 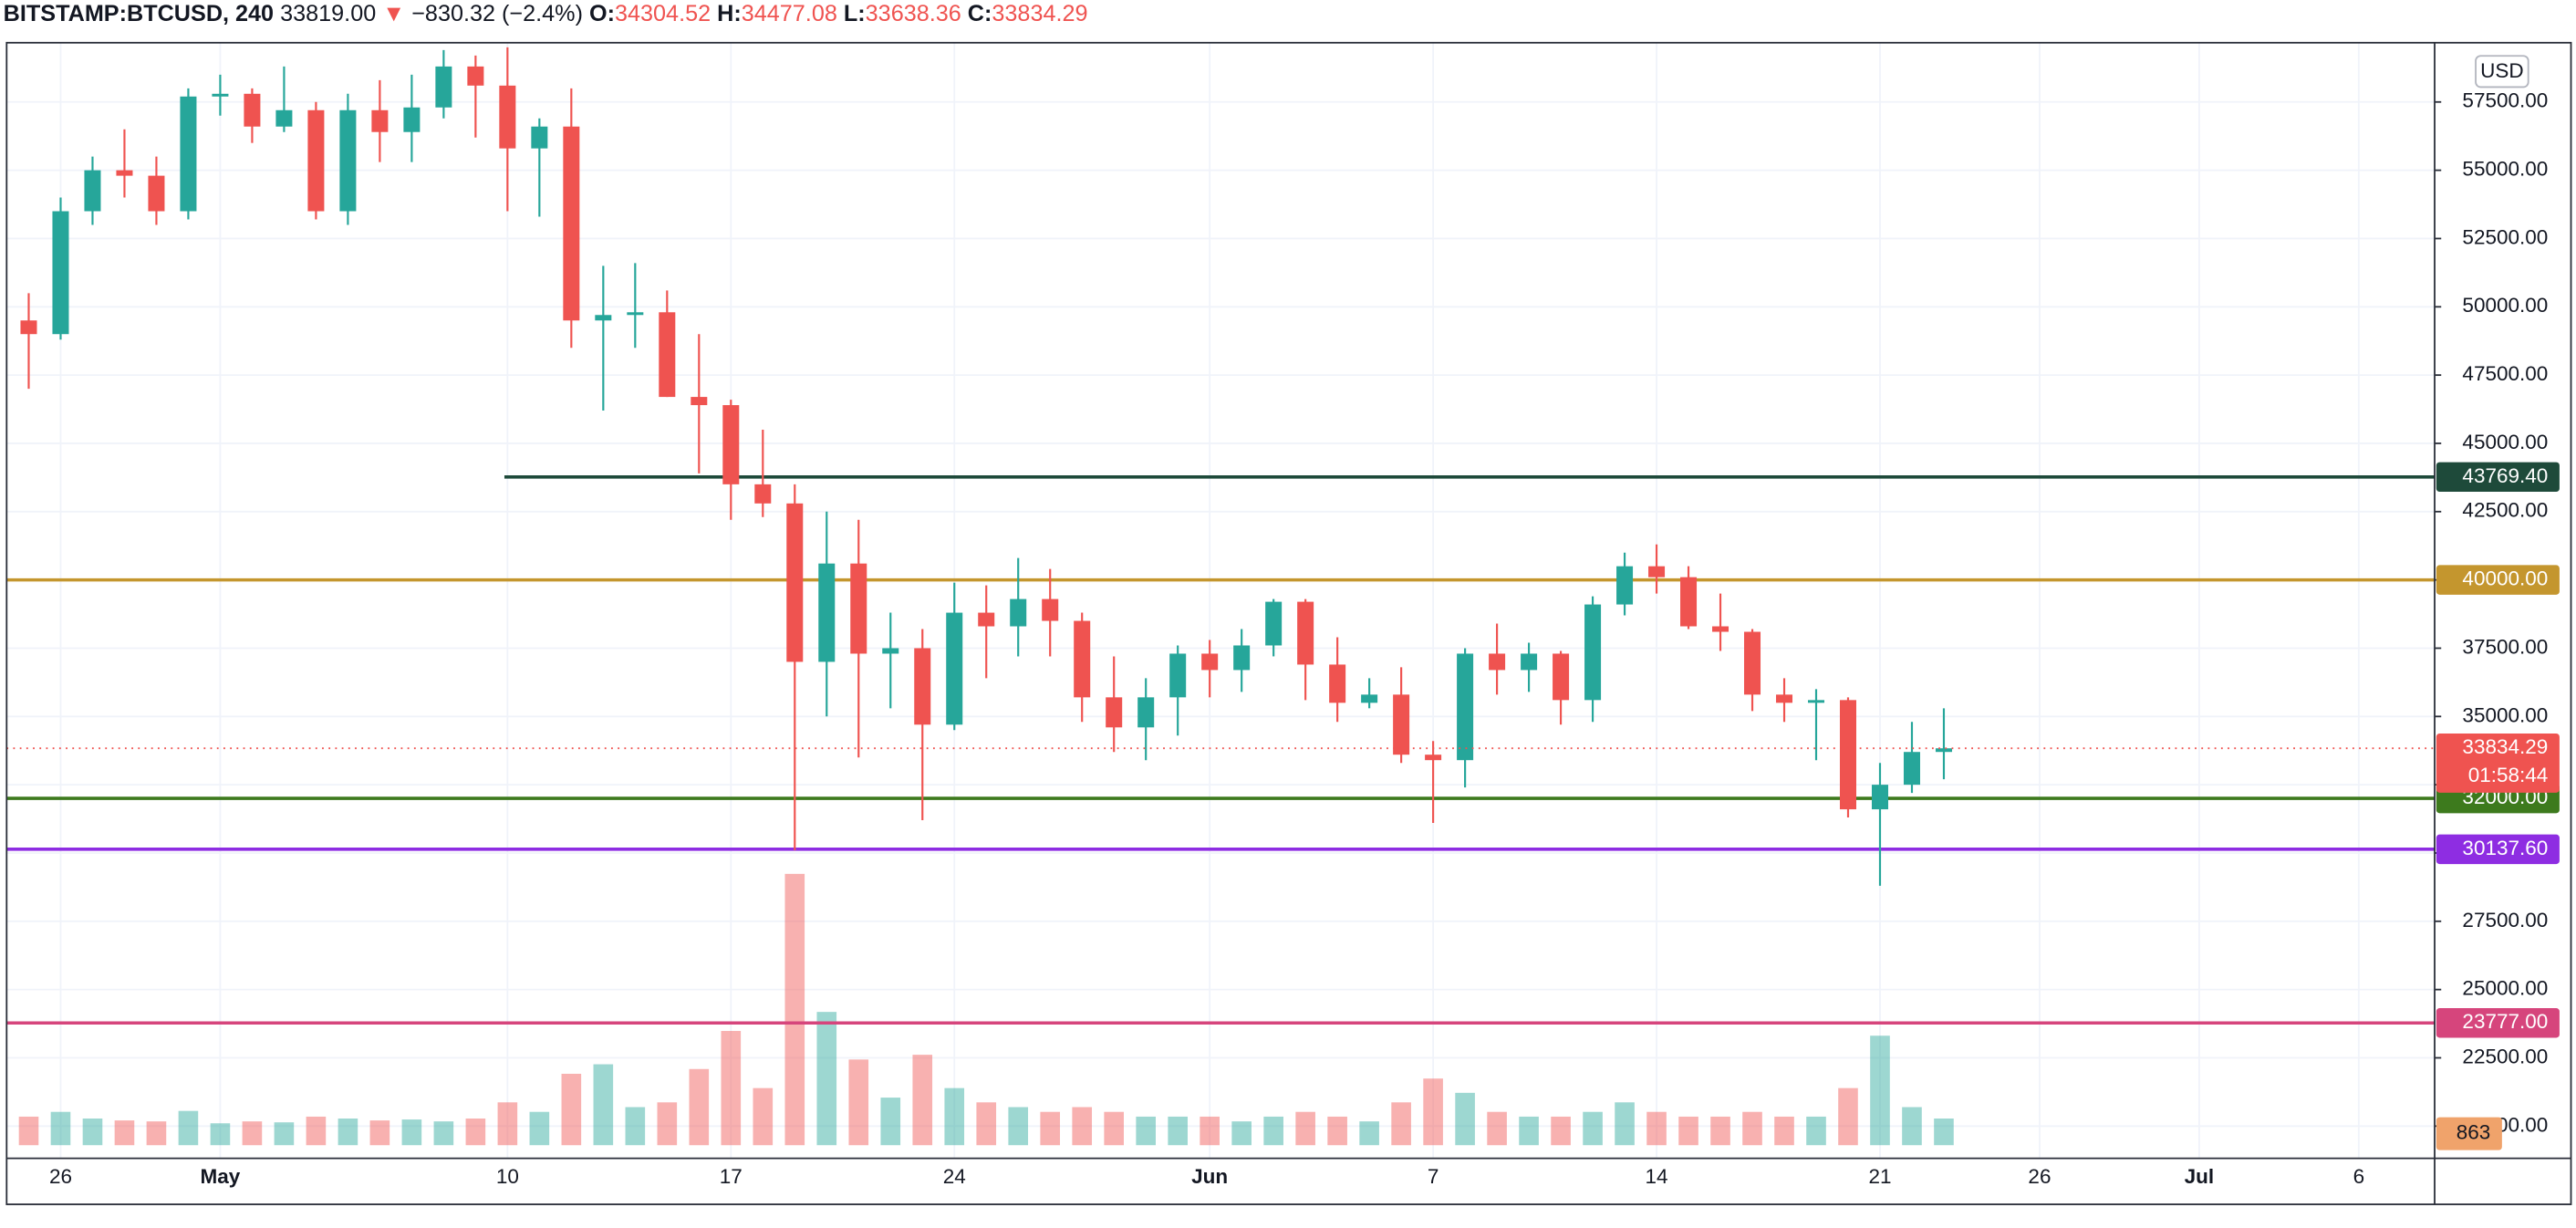 I want to click on x-tick-label: Jul, so click(x=2200, y=1176).